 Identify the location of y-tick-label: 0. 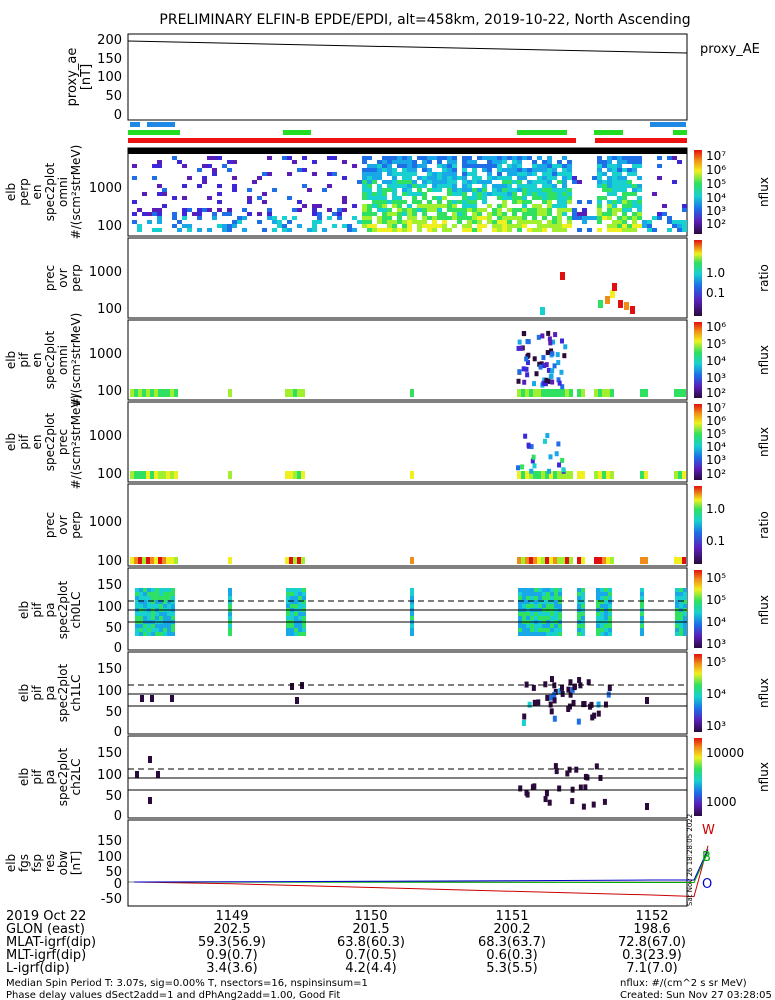
(118, 816).